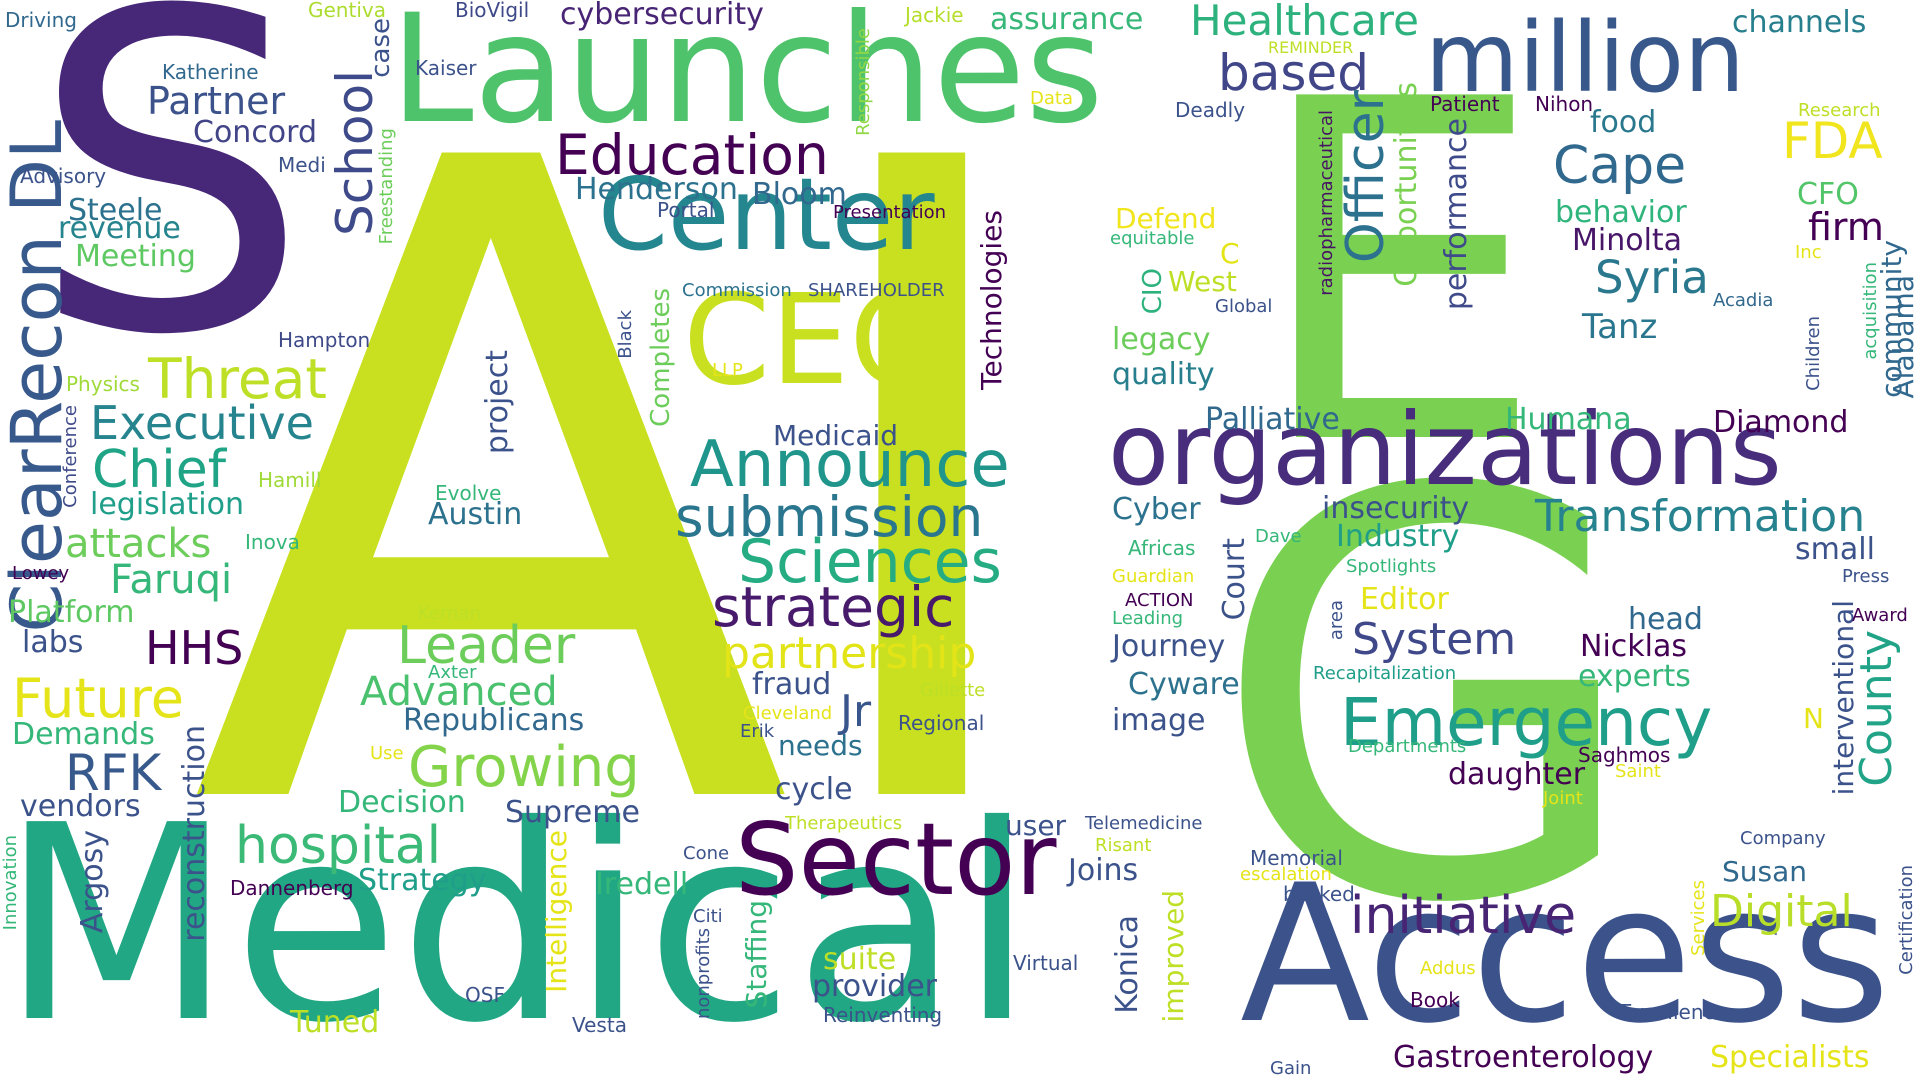  I want to click on word: Concord, so click(255, 132).